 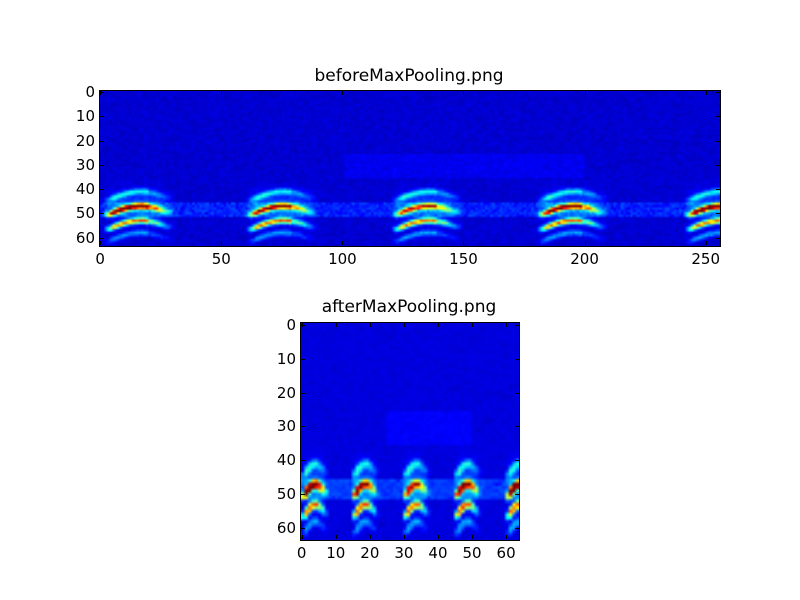 What do you see at coordinates (370, 553) in the screenshot?
I see `x-tick-label: 20` at bounding box center [370, 553].